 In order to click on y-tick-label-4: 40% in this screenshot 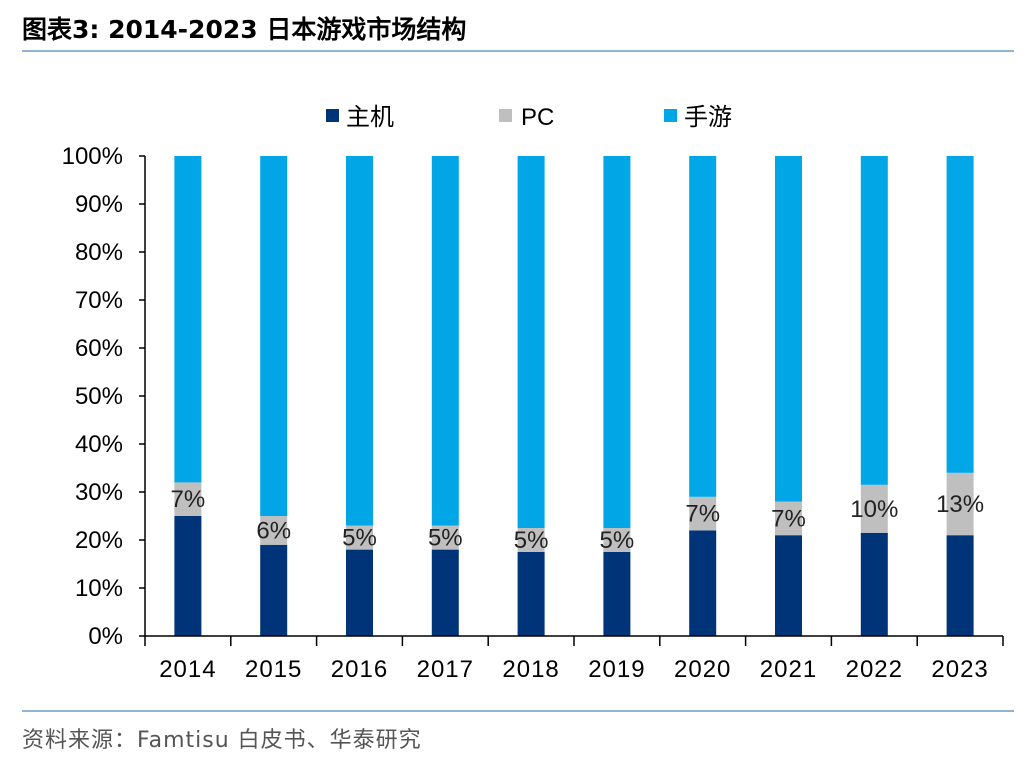, I will do `click(99, 444)`.